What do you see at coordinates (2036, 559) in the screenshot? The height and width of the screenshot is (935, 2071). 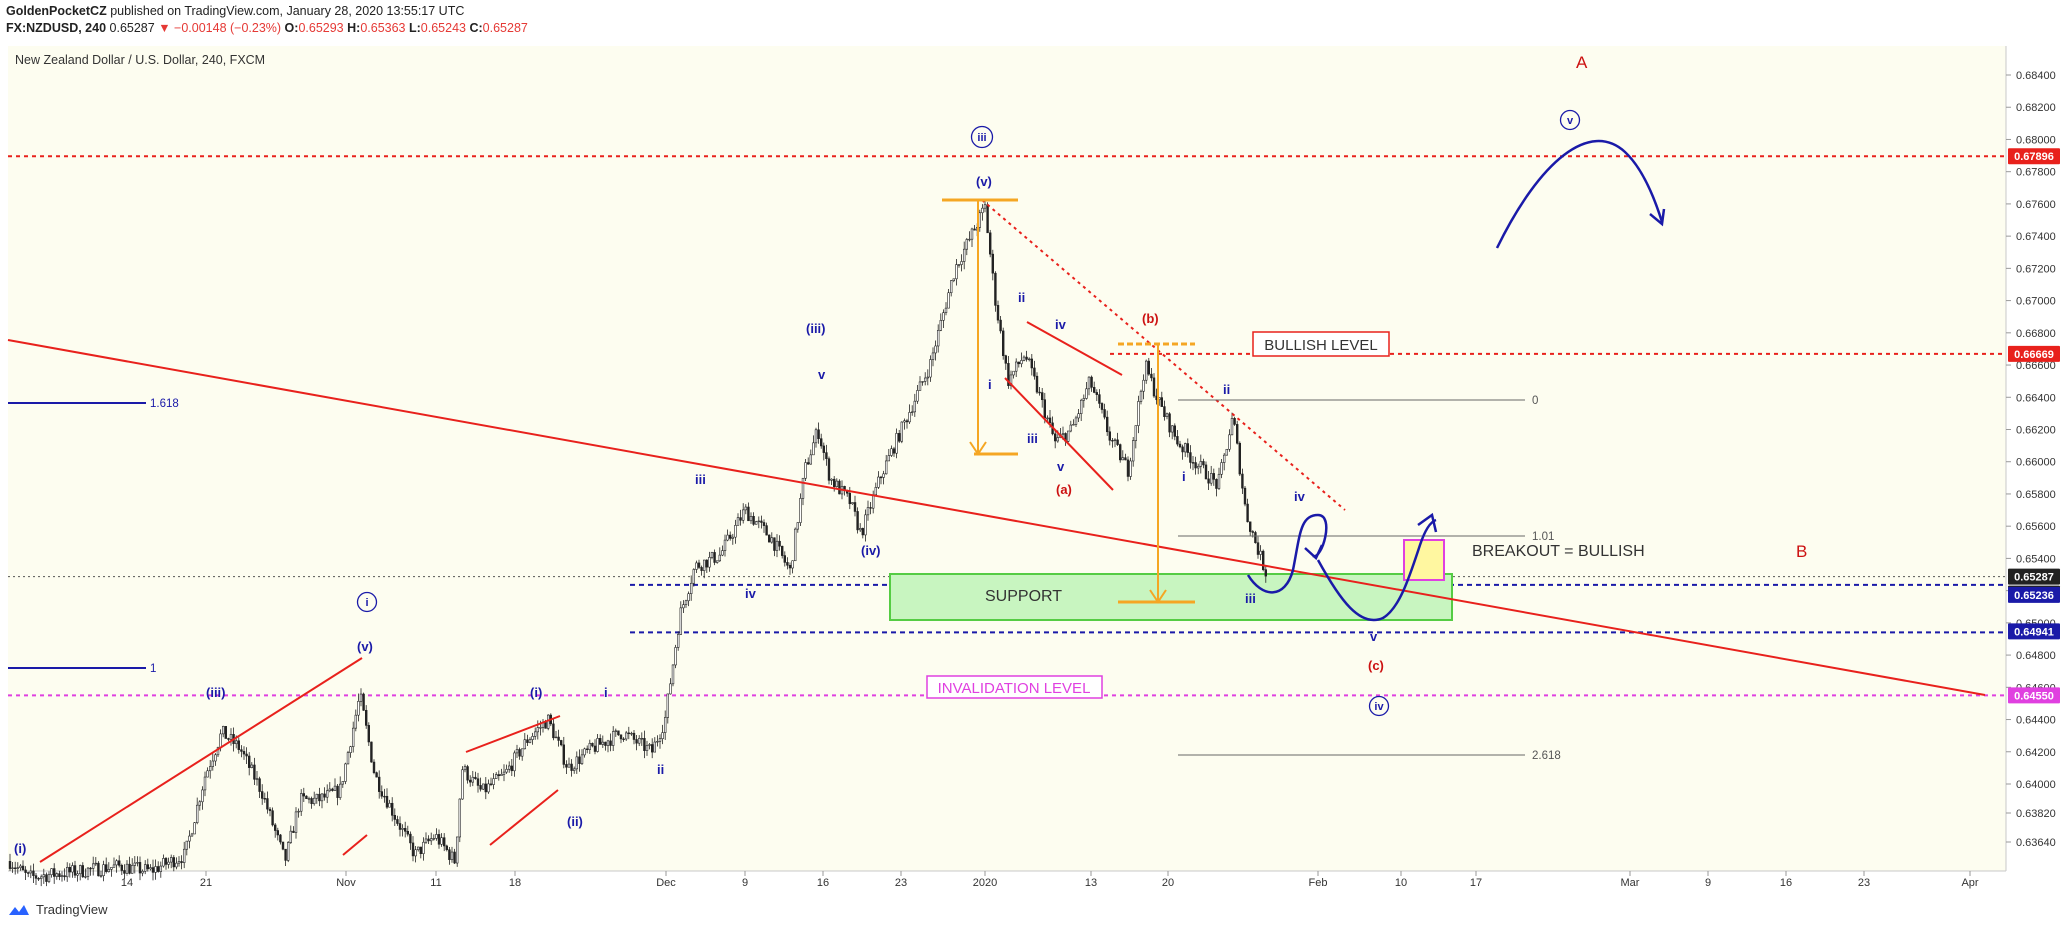 I see `price-tick-label: 0.65400` at bounding box center [2036, 559].